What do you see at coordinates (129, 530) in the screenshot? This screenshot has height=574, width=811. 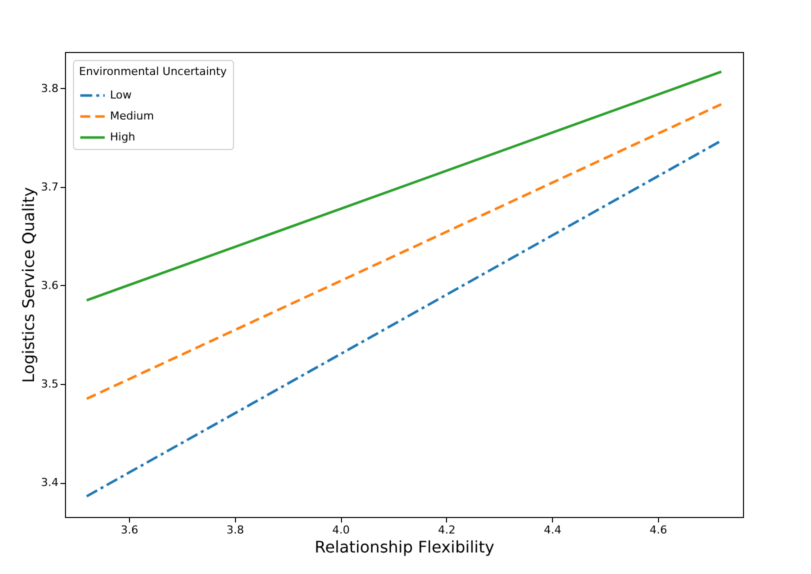 I see `x-tick-label: 3.6` at bounding box center [129, 530].